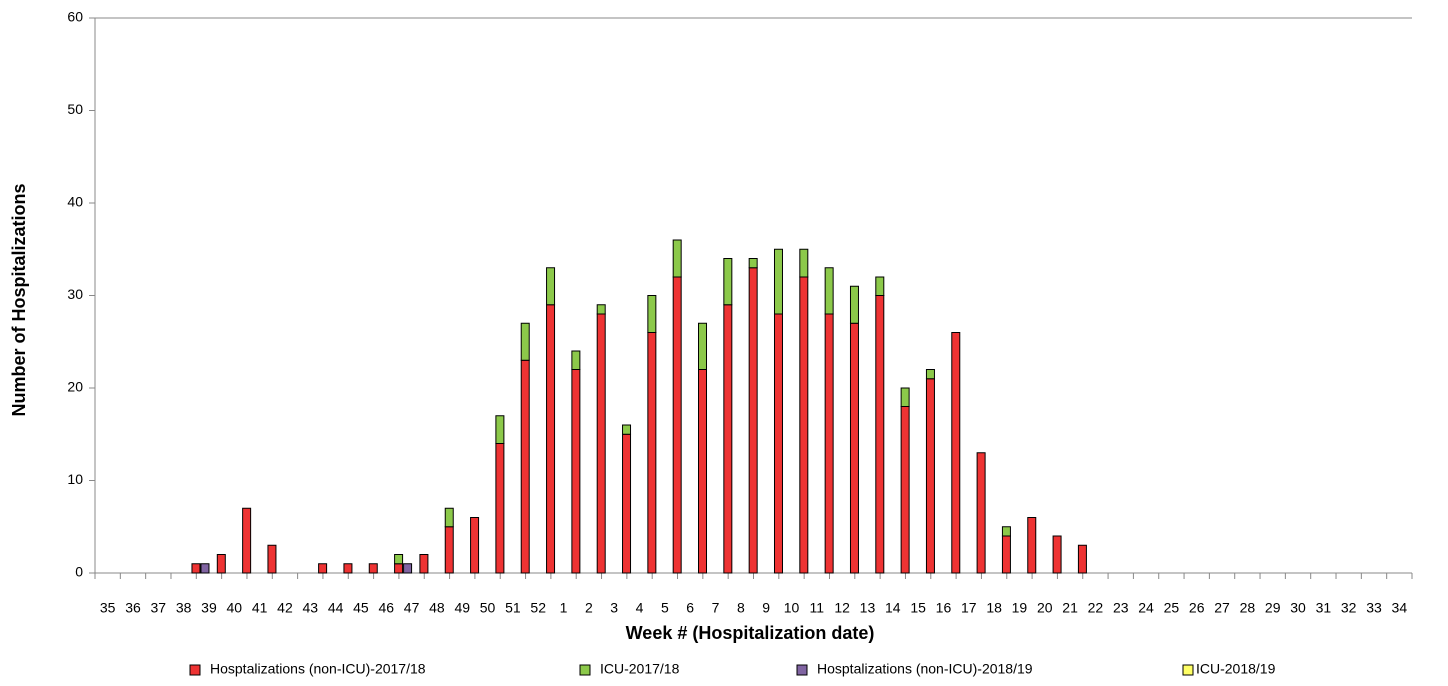 Image resolution: width=1448 pixels, height=686 pixels. Describe the element at coordinates (1248, 608) in the screenshot. I see `x-tick-label: 28` at that location.